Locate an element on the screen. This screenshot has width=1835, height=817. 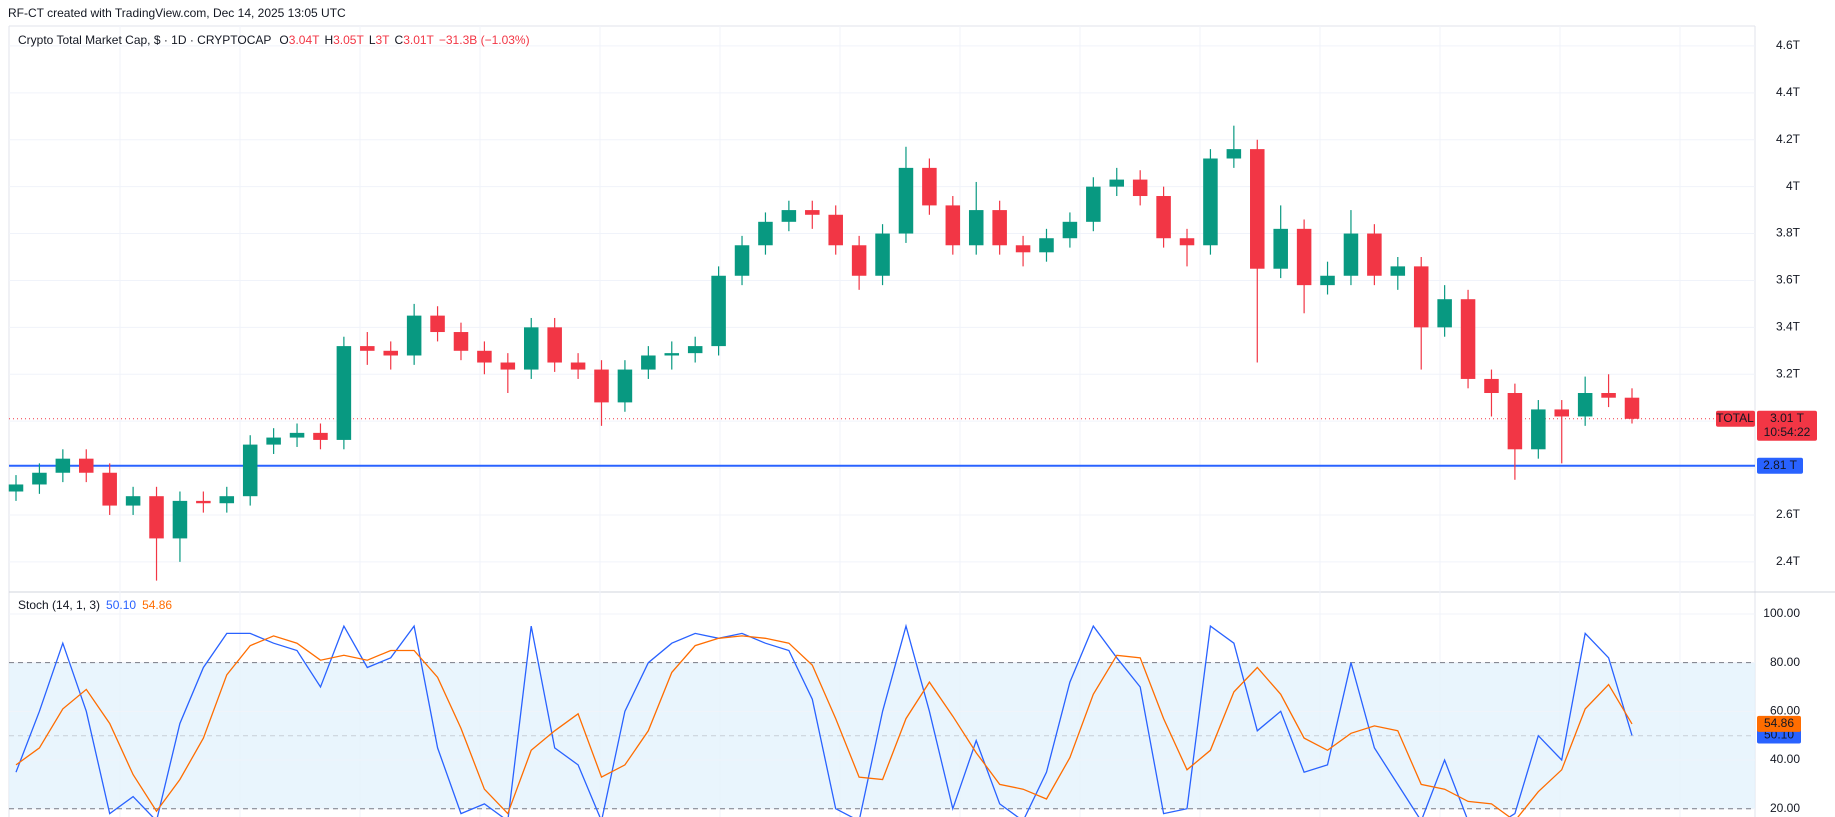
indicator-value: 50.10 is located at coordinates (121, 605).